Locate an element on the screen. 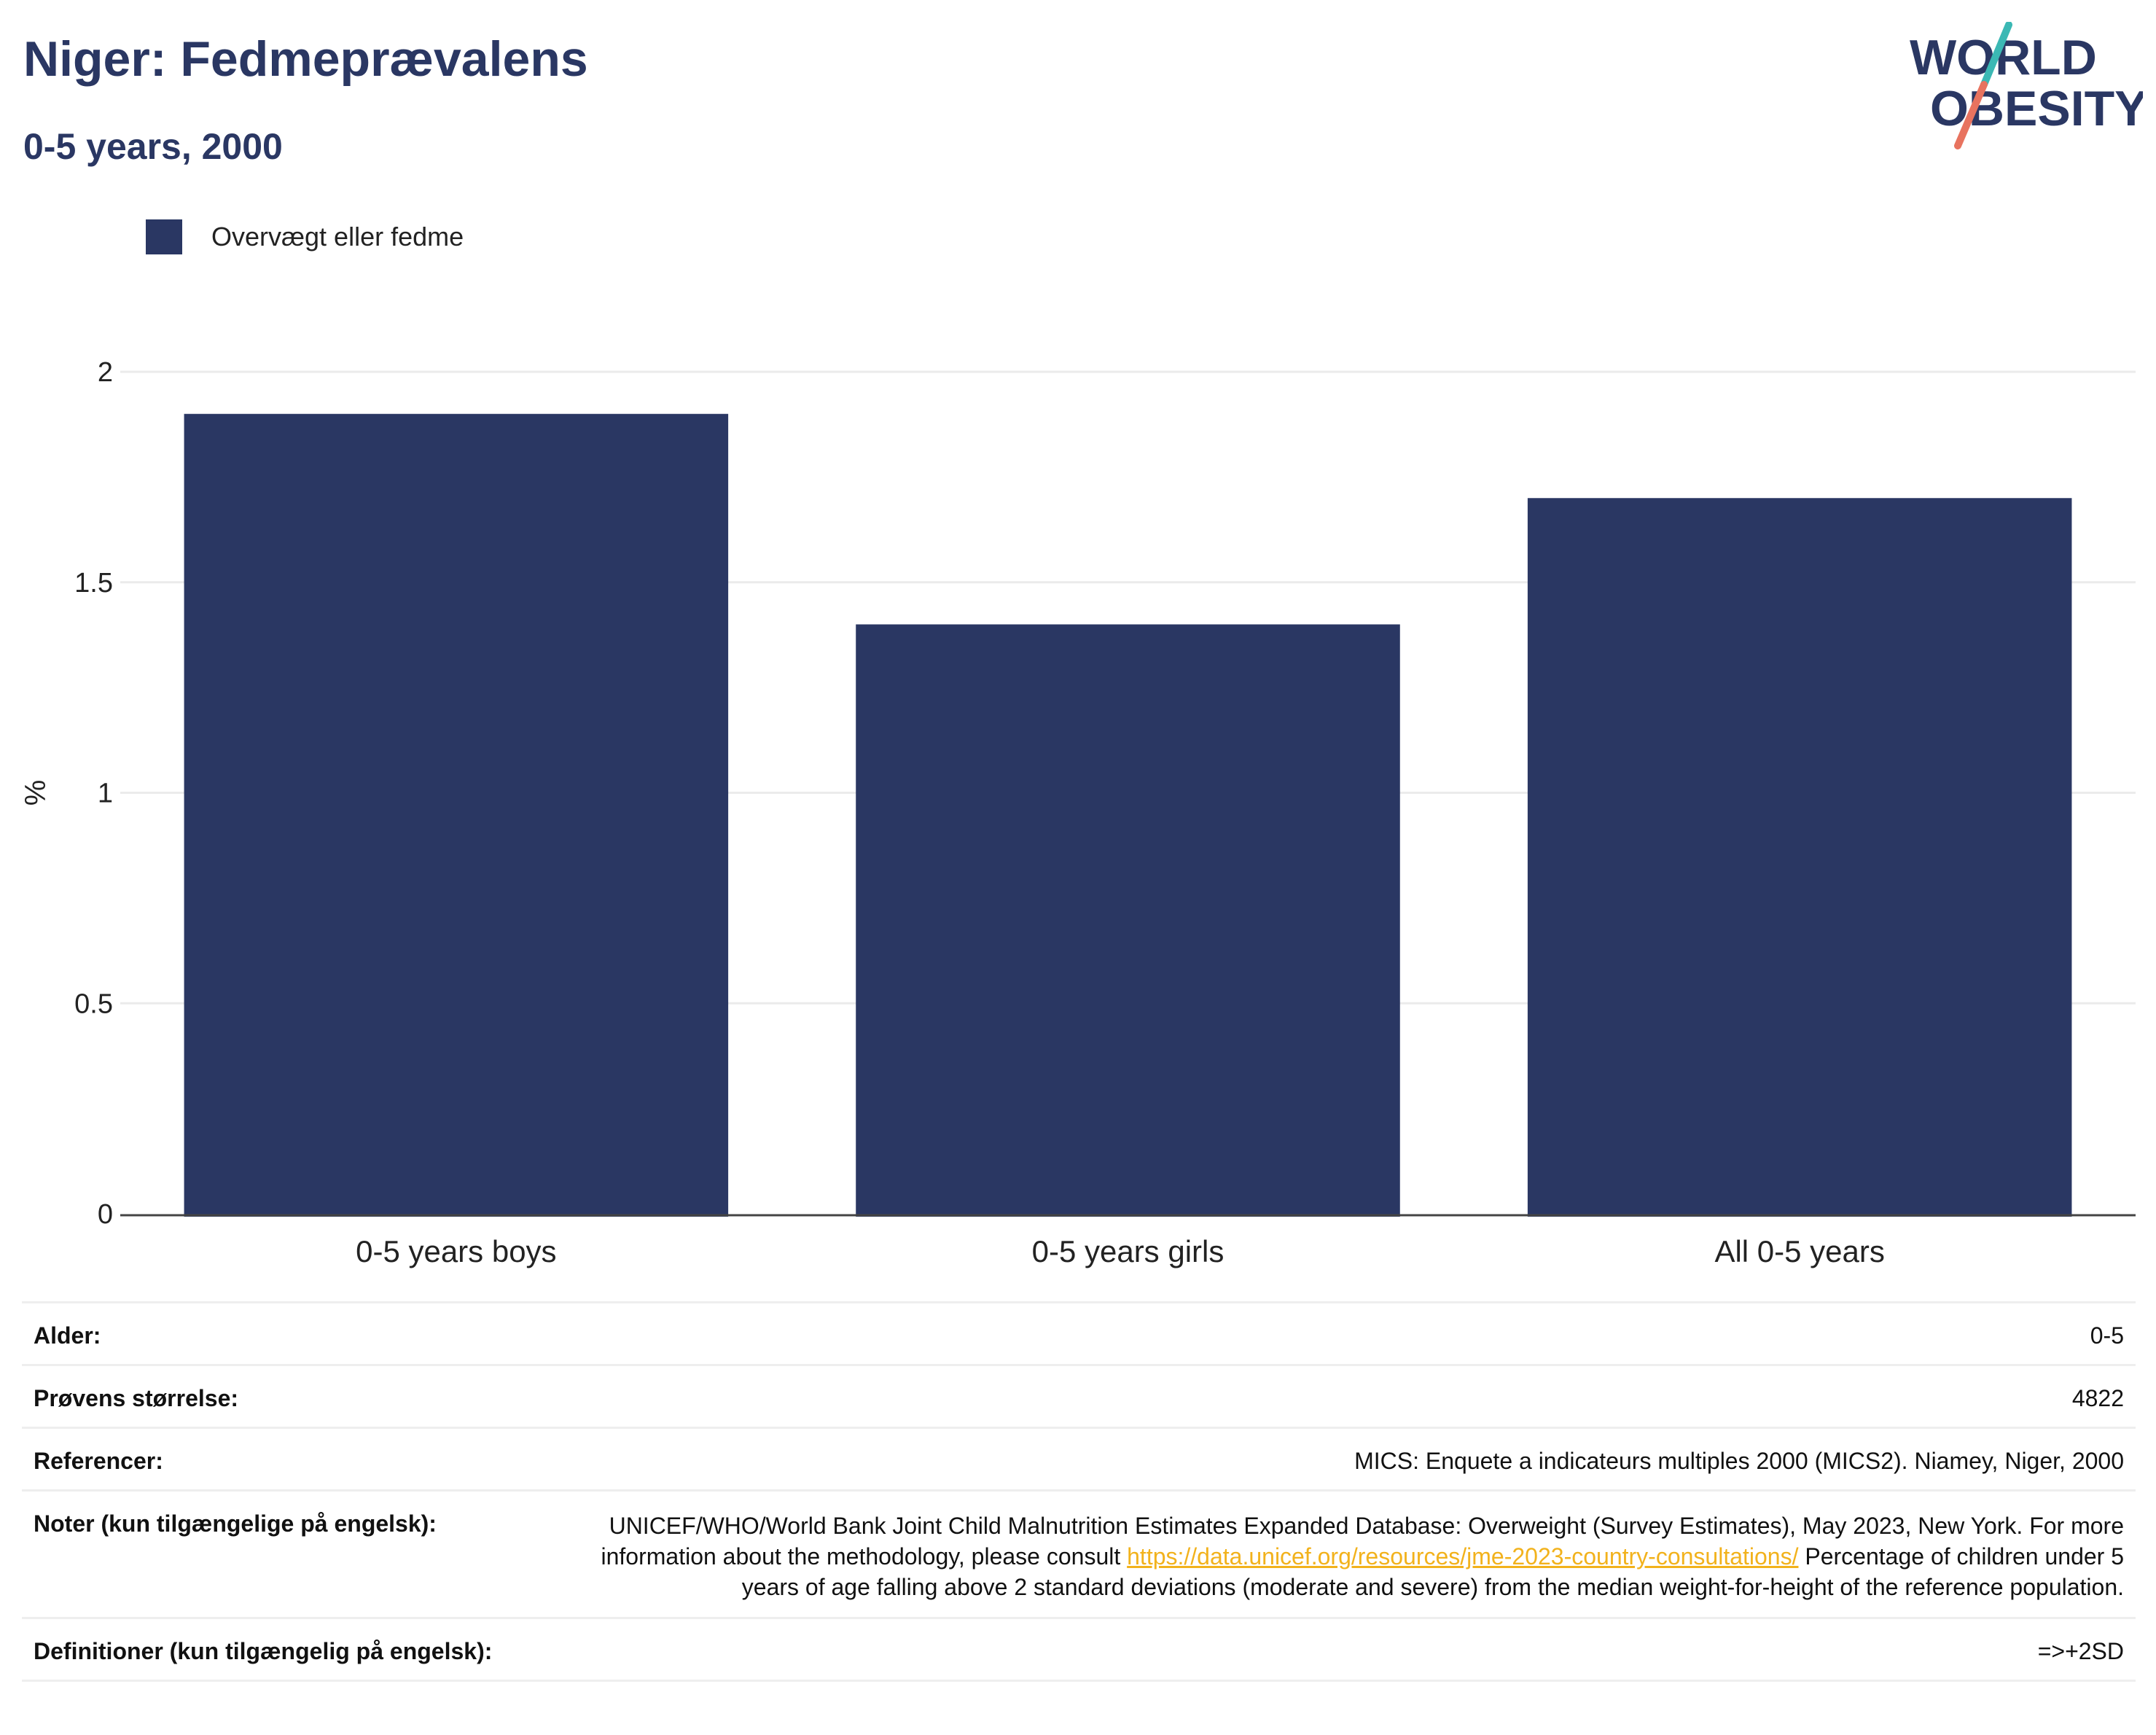 Image resolution: width=2156 pixels, height=1735 pixels. y-tick-label: 1.5 is located at coordinates (94, 583).